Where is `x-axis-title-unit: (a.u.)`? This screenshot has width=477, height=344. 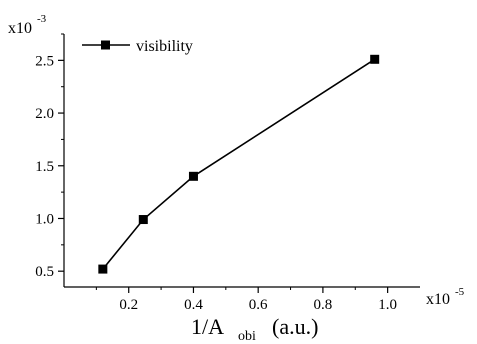
x-axis-title-unit: (a.u.) is located at coordinates (295, 326).